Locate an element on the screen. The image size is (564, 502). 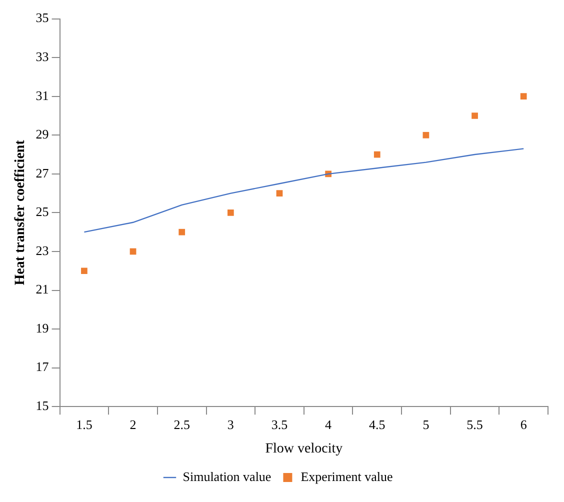
y-tick-label: 35 is located at coordinates (42, 18).